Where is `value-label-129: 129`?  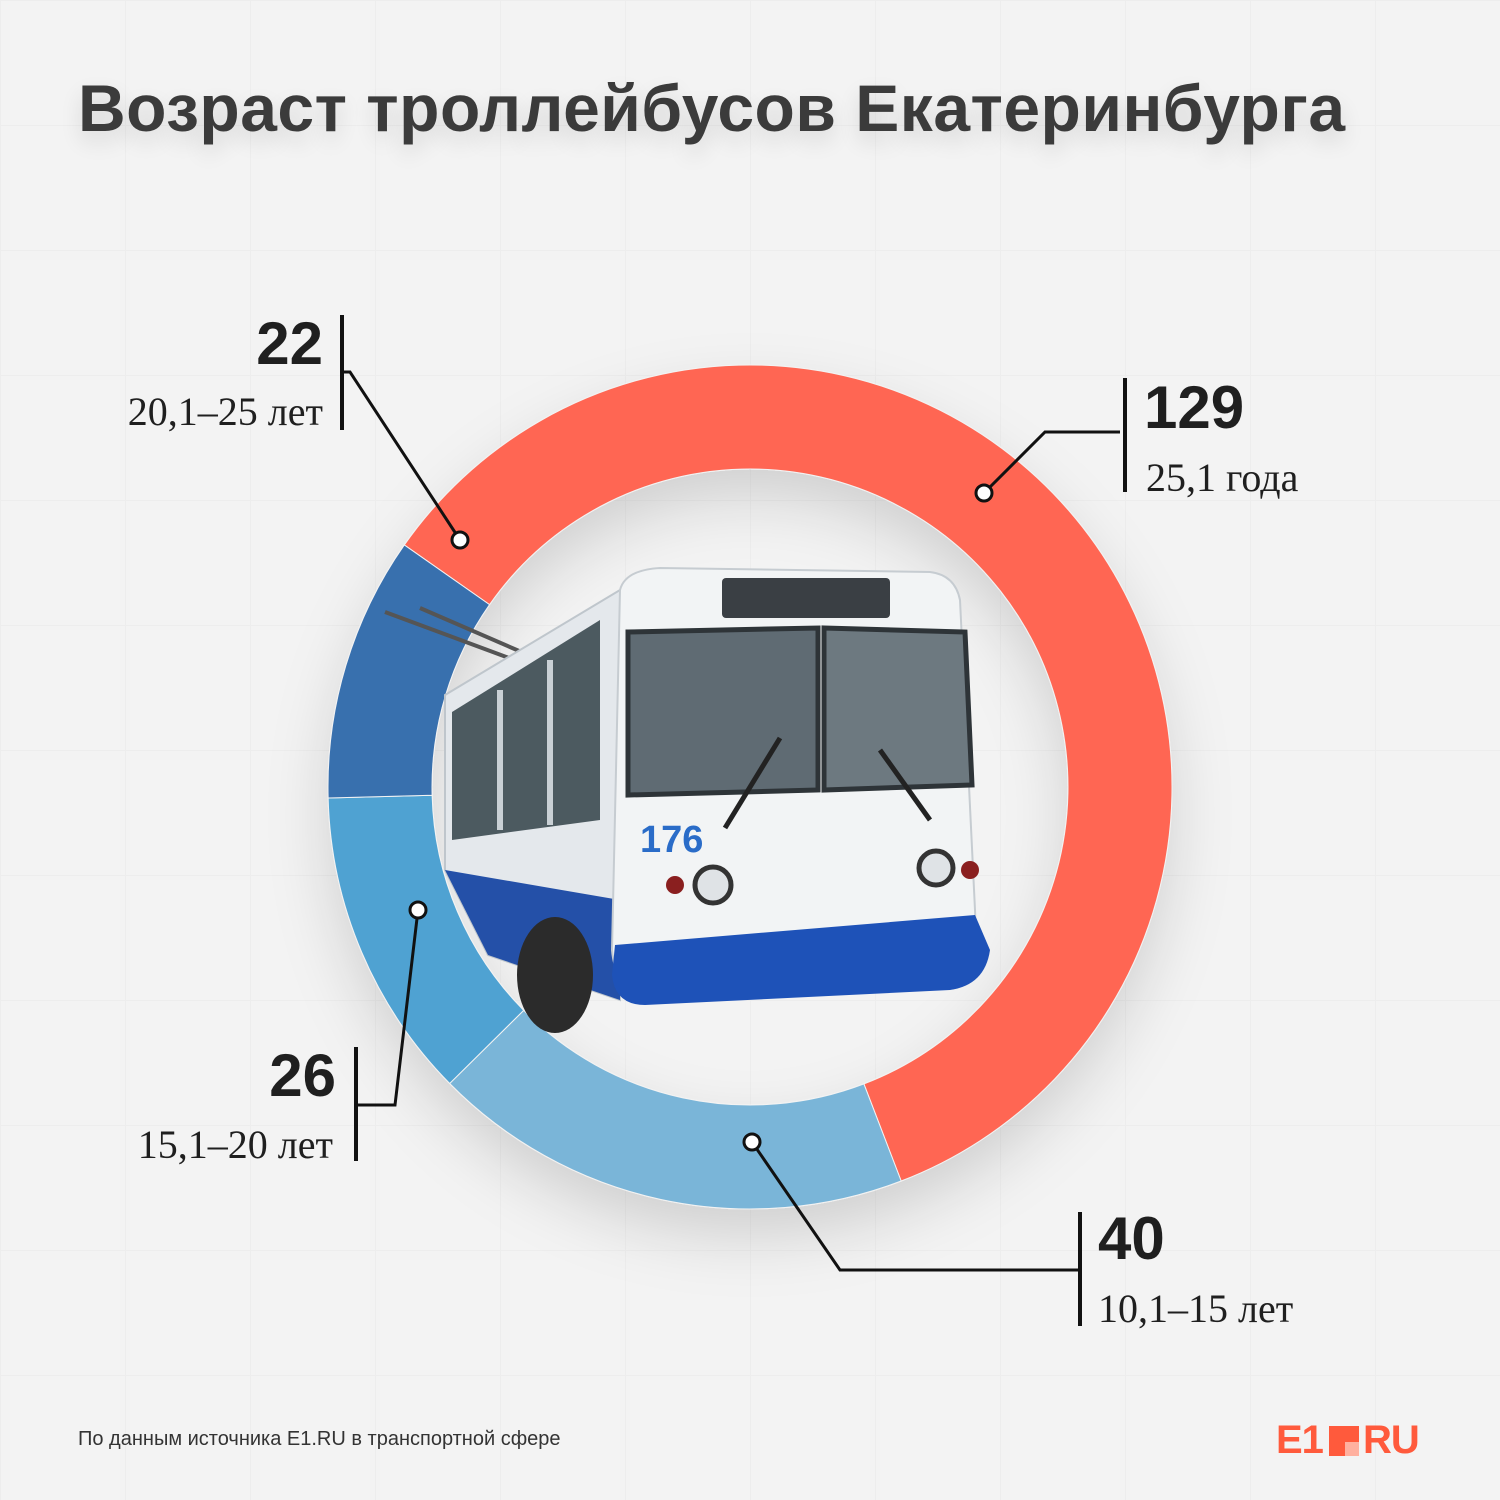
value-label-129: 129 is located at coordinates (1194, 407).